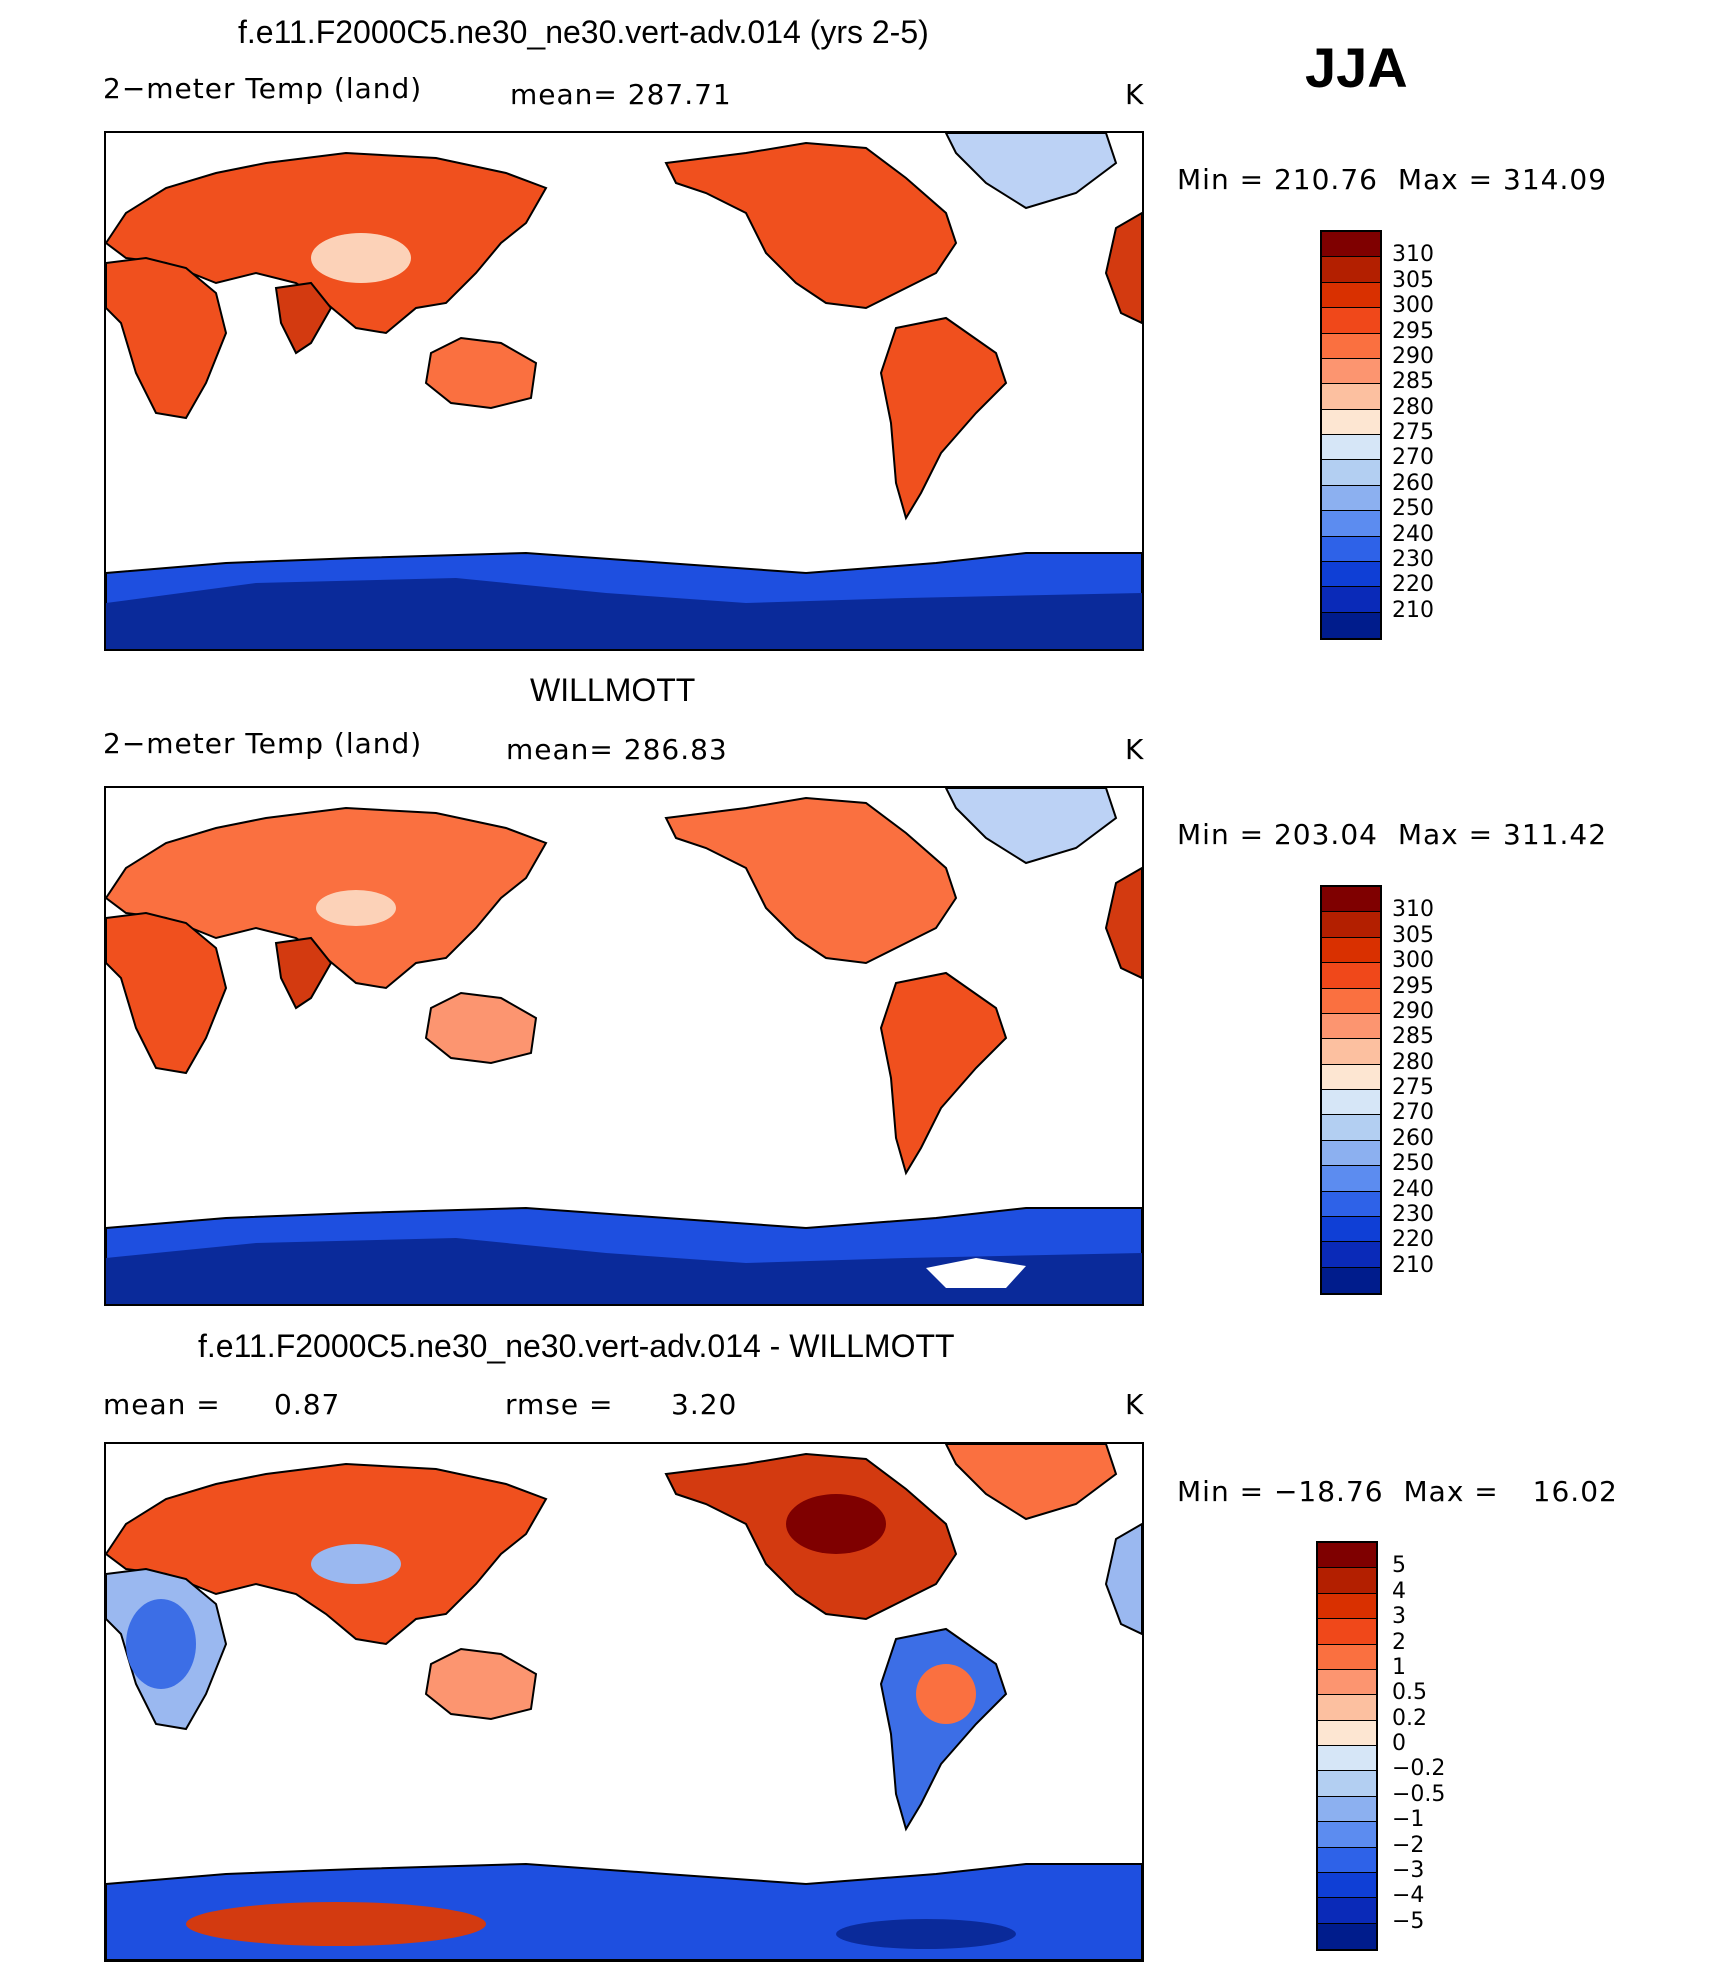 This screenshot has height=1986, width=1710. I want to click on panel-3-colorbar, so click(1347, 1746).